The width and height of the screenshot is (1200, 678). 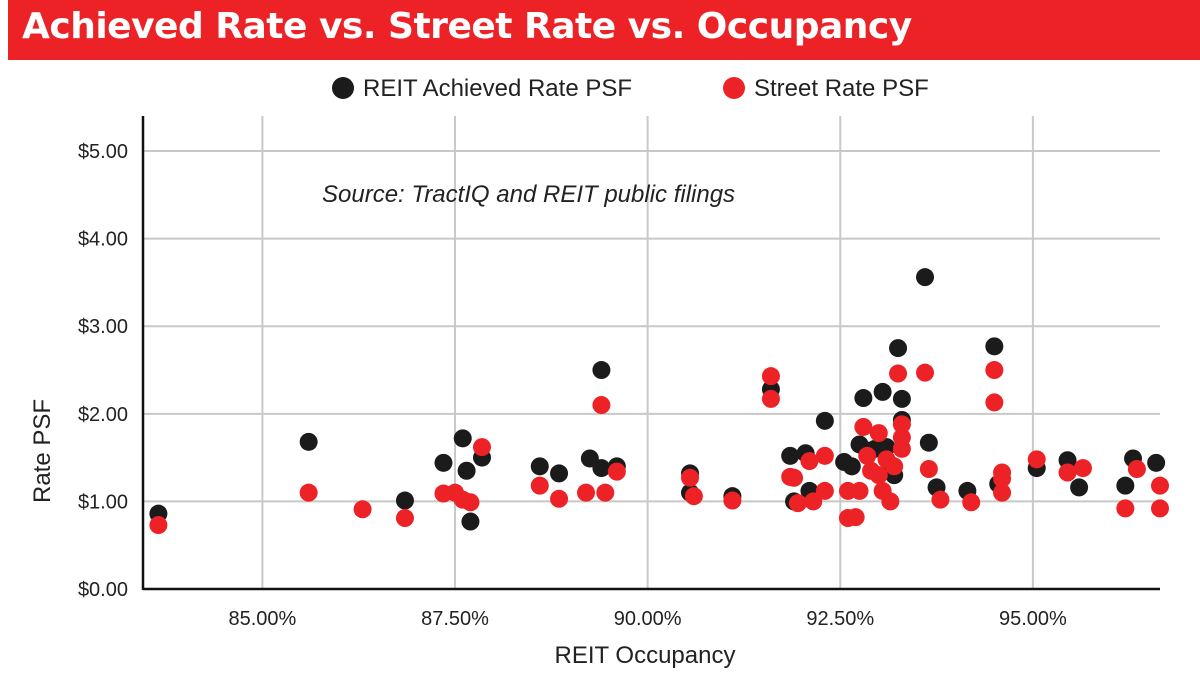 What do you see at coordinates (343, 88) in the screenshot?
I see `legend-marker-achieved` at bounding box center [343, 88].